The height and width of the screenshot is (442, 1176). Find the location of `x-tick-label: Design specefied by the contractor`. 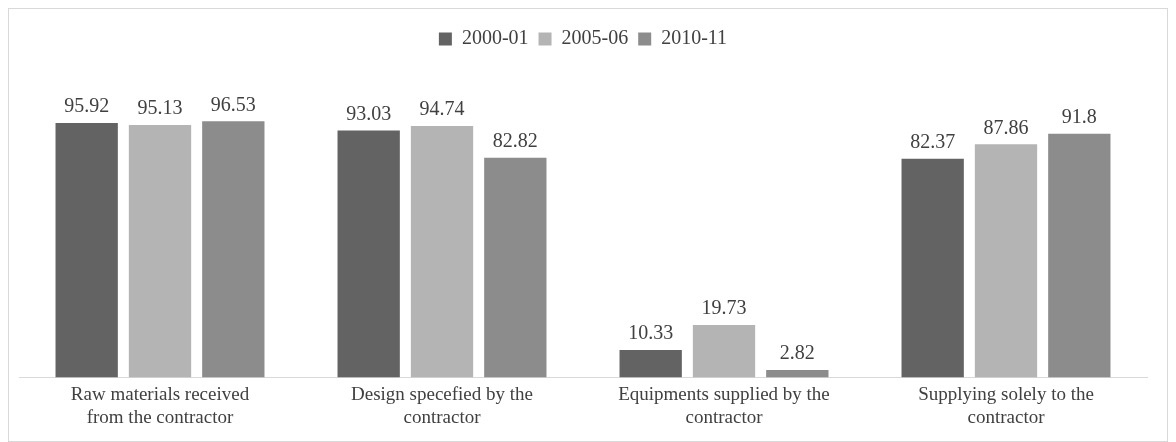

x-tick-label: Design specefied by the contractor is located at coordinates (442, 404).